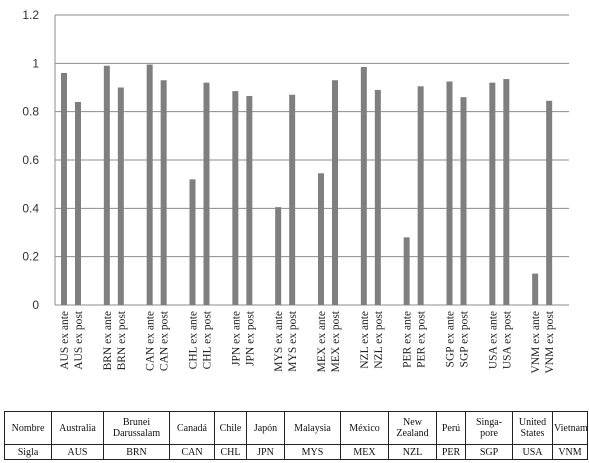 The height and width of the screenshot is (463, 589). I want to click on x-tick-label: VNM ex post, so click(550, 341).